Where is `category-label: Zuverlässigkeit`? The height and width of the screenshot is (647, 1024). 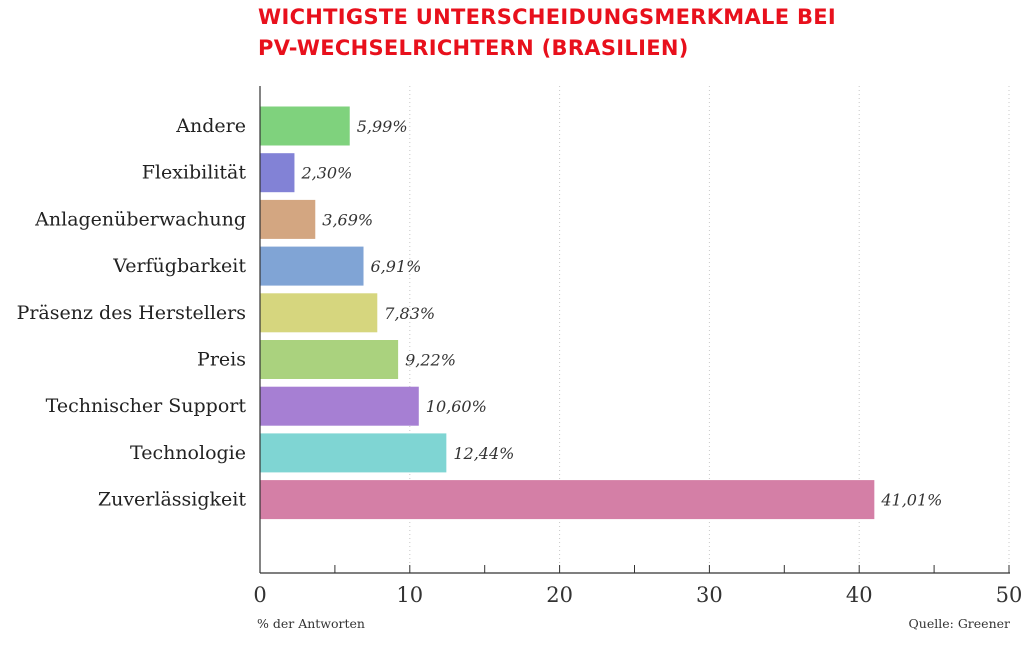
category-label: Zuverlässigkeit is located at coordinates (172, 500).